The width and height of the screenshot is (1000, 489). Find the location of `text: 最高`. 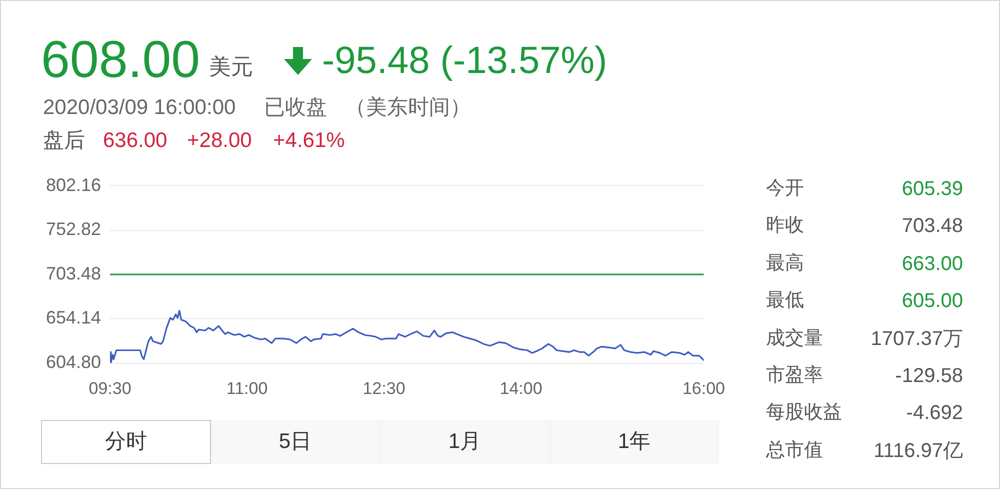

text: 最高 is located at coordinates (785, 263).